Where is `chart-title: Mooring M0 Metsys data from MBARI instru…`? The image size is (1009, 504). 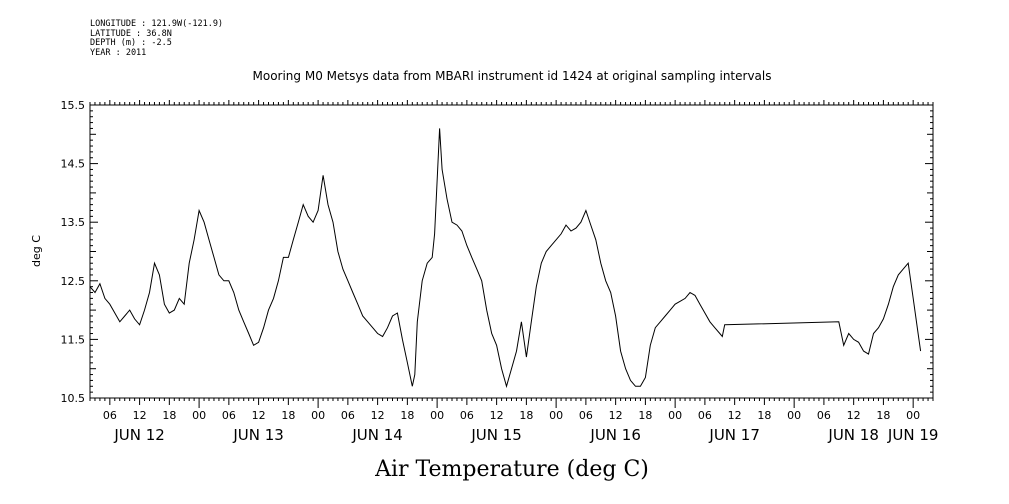 chart-title: Mooring M0 Metsys data from MBARI instru… is located at coordinates (512, 76).